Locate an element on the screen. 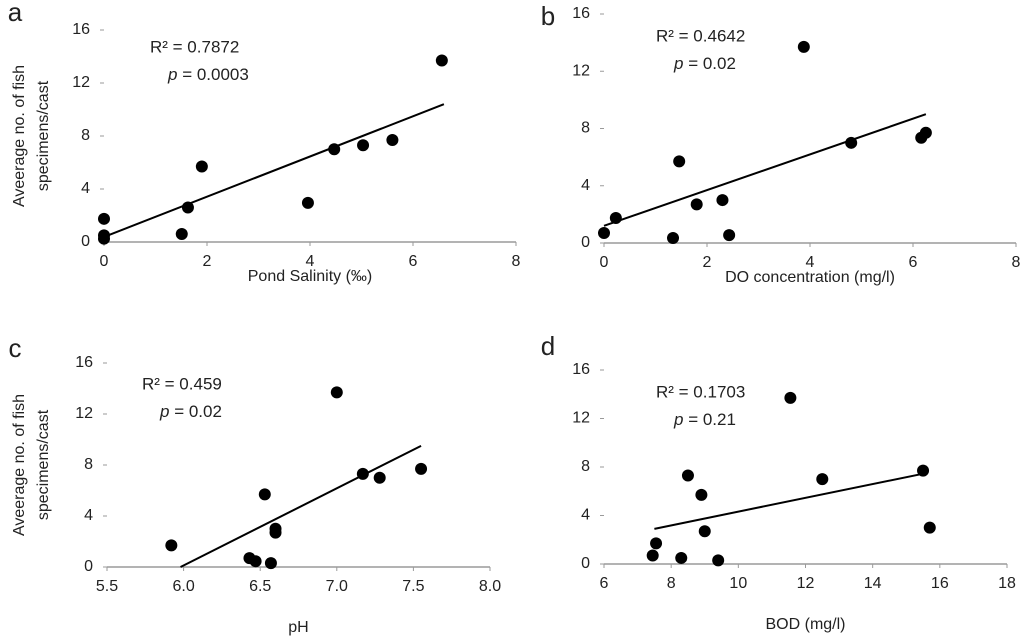  x-axis-title: BOD (mg/l) is located at coordinates (806, 624).